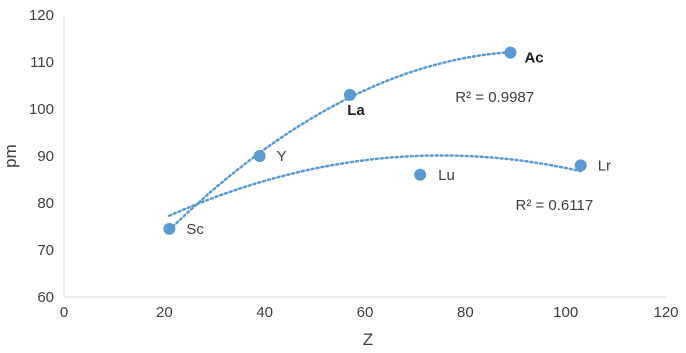  What do you see at coordinates (10, 156) in the screenshot?
I see `y-axis-title: pm` at bounding box center [10, 156].